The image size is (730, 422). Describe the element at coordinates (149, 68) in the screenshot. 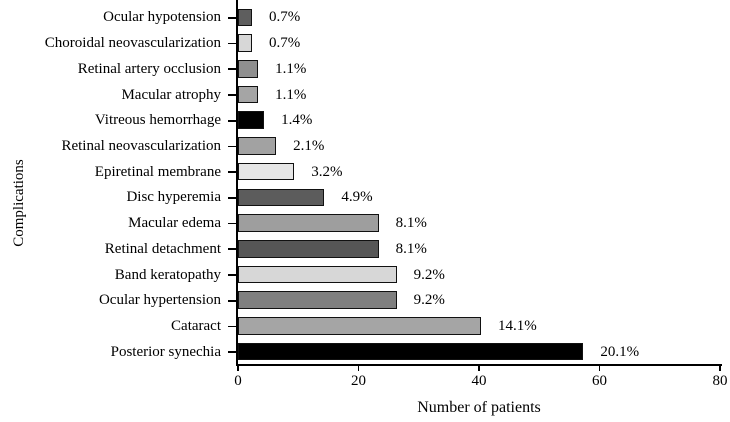

I see `category-label: Retinal artery occlusion` at that location.